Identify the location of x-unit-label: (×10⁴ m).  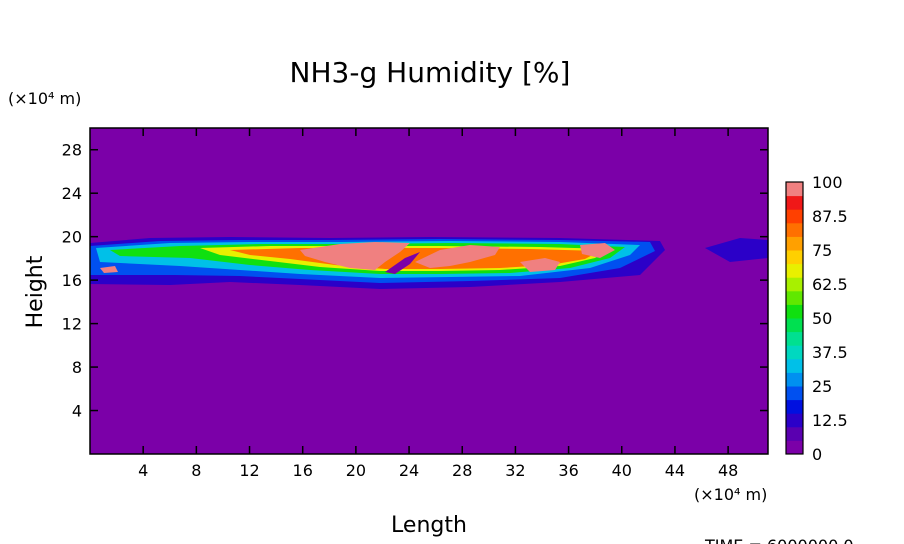
(730, 494).